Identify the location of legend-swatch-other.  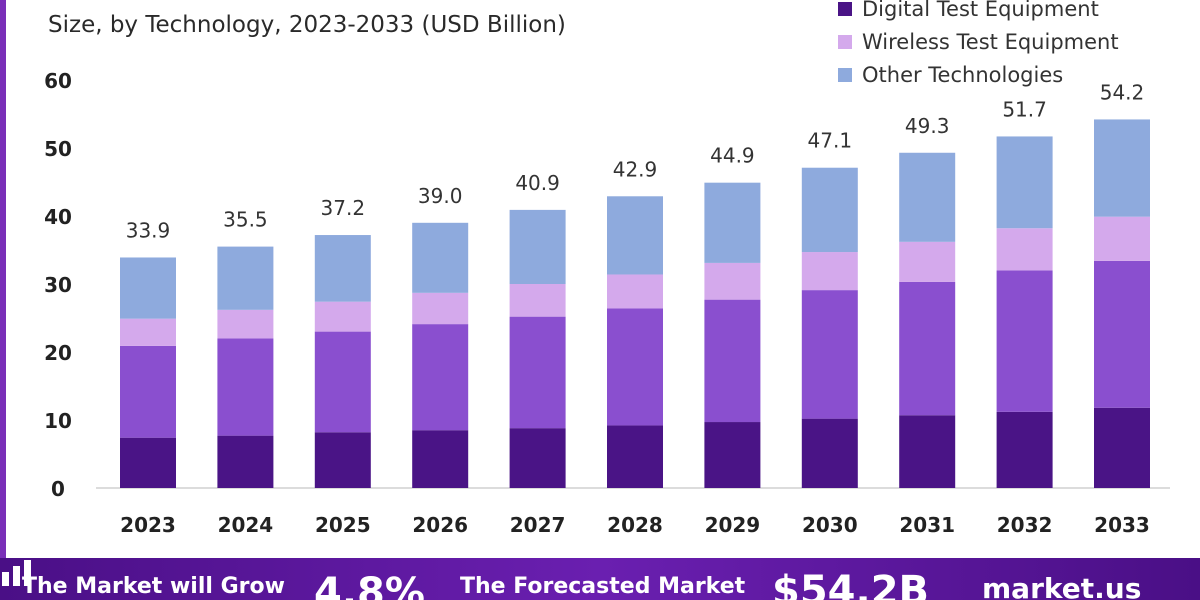
(845, 74).